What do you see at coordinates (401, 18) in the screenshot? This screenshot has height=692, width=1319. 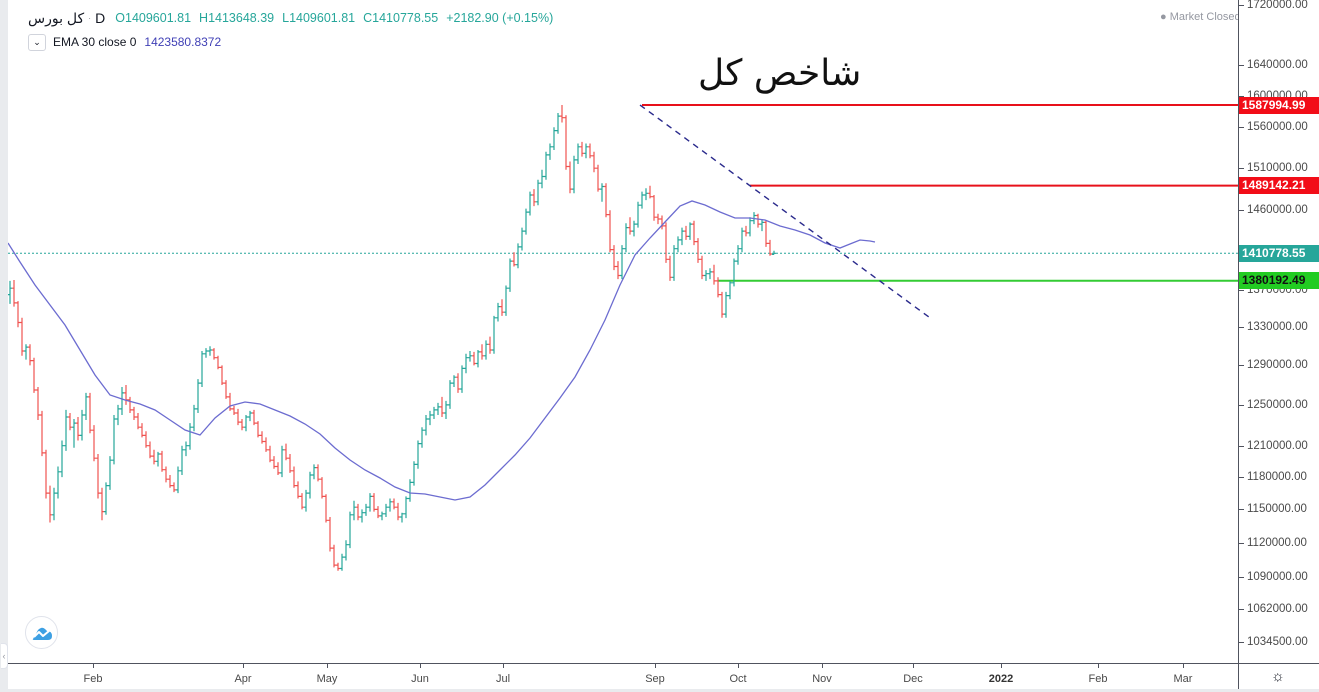 I see `close-value: C1410778.55` at bounding box center [401, 18].